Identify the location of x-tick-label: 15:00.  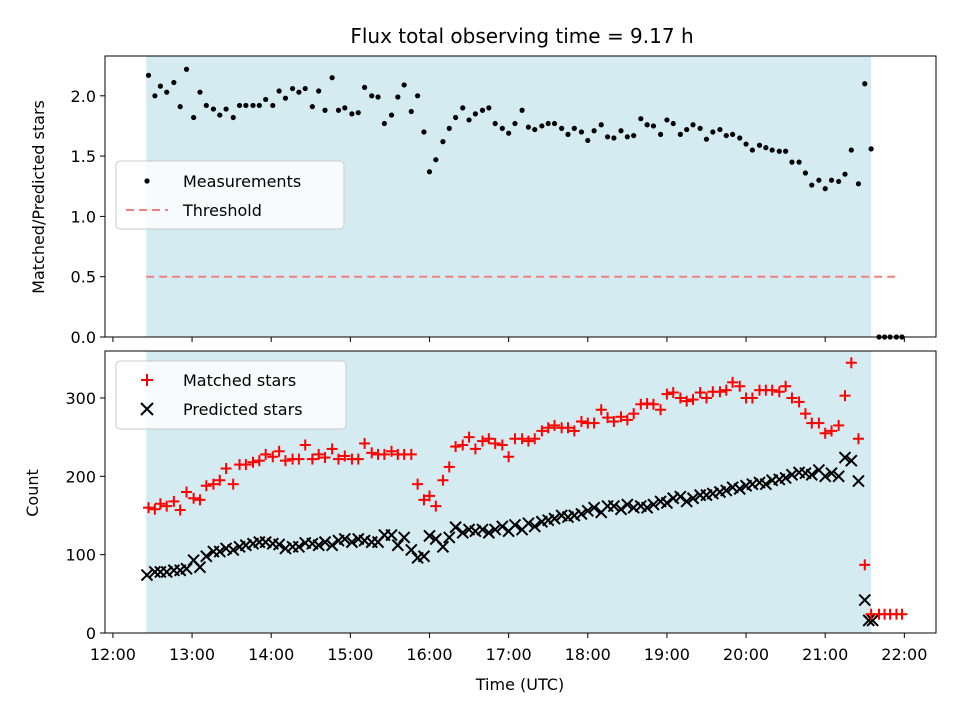
(350, 654).